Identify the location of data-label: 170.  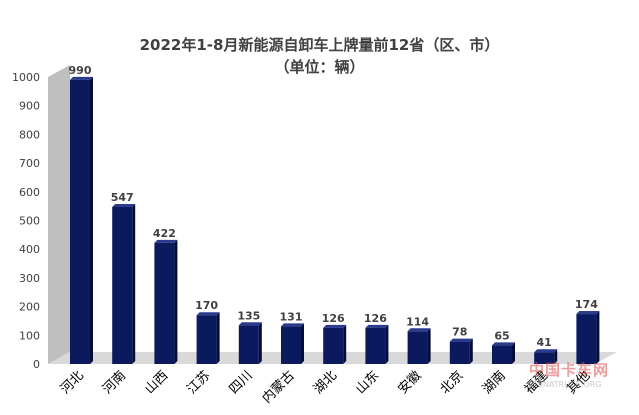
(206, 305).